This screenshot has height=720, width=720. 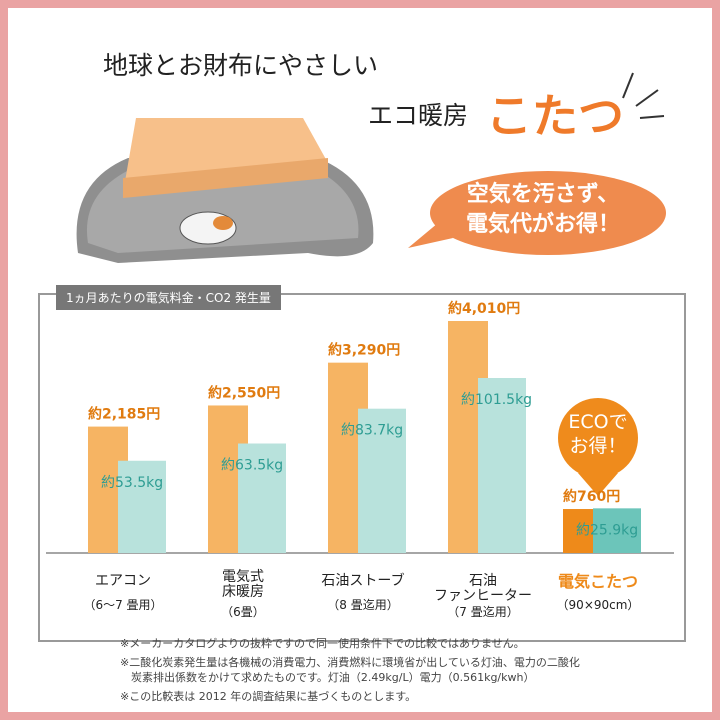 What do you see at coordinates (372, 431) in the screenshot?
I see `co2-label: 約83.7kg` at bounding box center [372, 431].